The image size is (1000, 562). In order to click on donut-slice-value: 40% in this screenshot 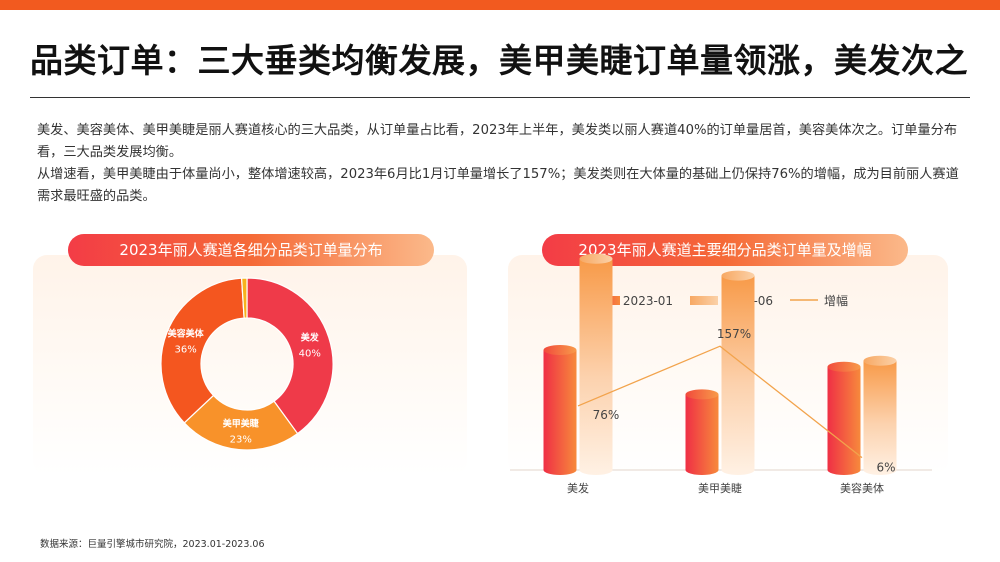, I will do `click(310, 354)`.